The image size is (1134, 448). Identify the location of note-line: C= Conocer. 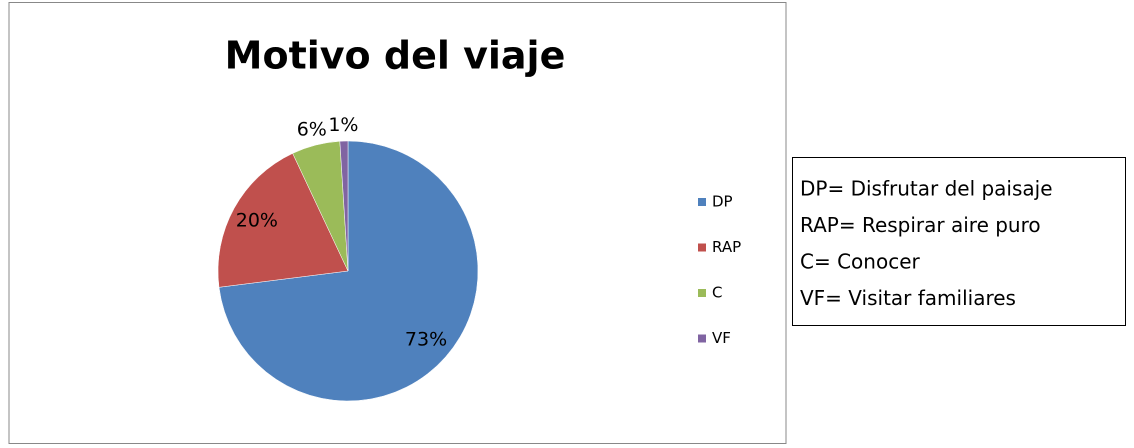
(860, 262).